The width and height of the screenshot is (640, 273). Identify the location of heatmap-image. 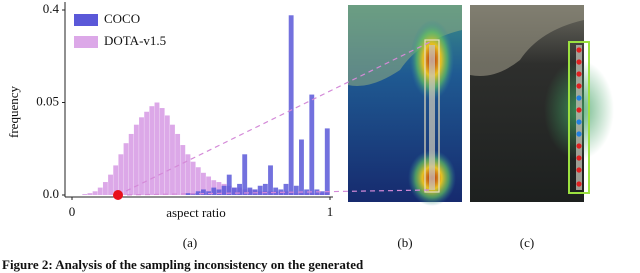
(405, 105).